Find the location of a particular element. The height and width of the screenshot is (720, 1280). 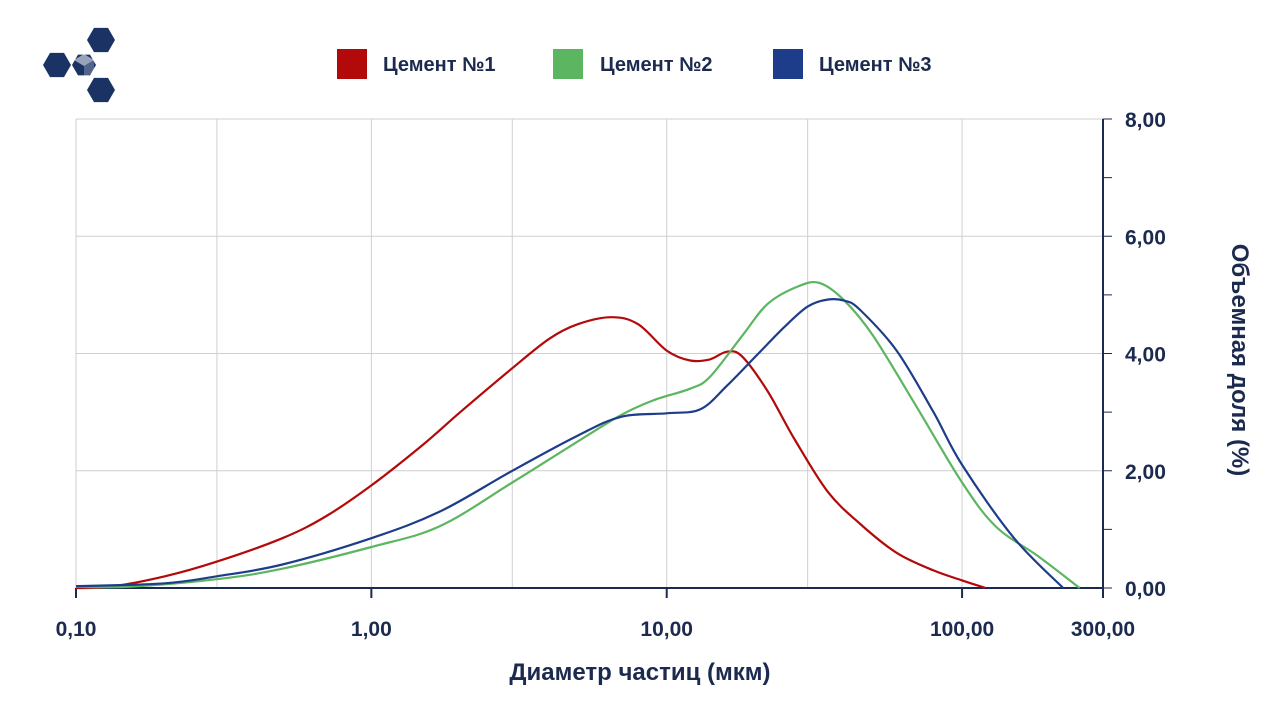

legend: Цемент №1 Цемент №2 Цемент №3 is located at coordinates (634, 64).